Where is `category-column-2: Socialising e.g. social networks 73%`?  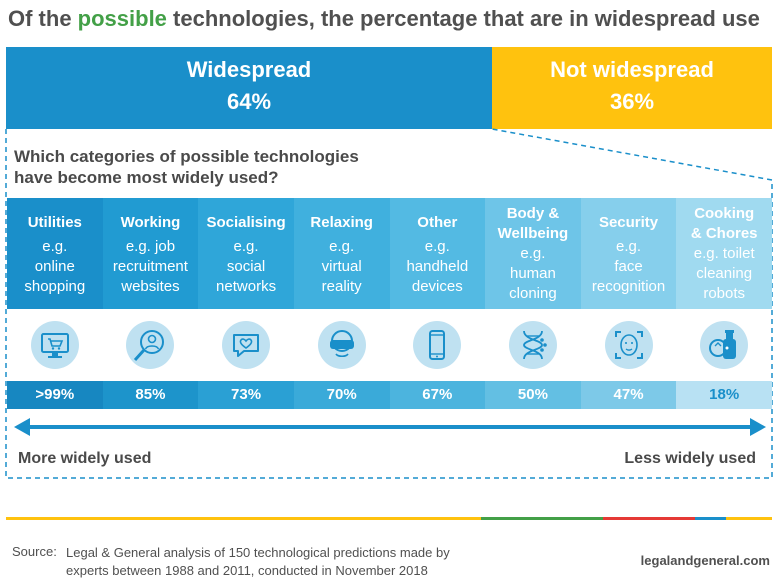 category-column-2: Socialising e.g. social networks 73% is located at coordinates (246, 303).